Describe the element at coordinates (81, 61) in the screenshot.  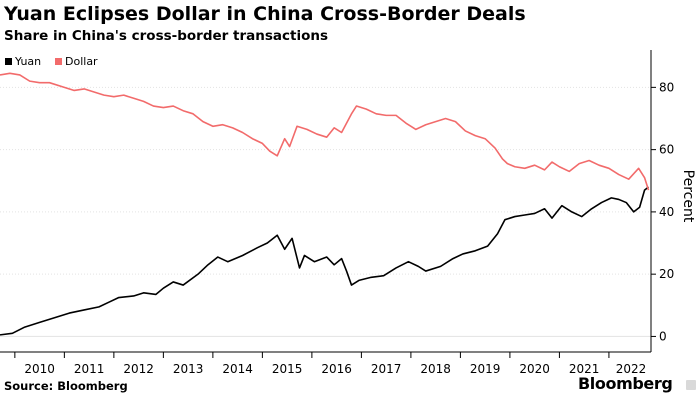
I see `legend-label-dollar: Dollar` at that location.